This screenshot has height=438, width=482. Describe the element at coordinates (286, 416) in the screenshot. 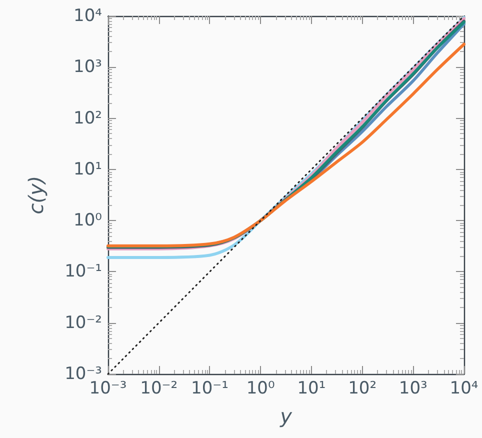

I see `x-axis-title: y` at that location.